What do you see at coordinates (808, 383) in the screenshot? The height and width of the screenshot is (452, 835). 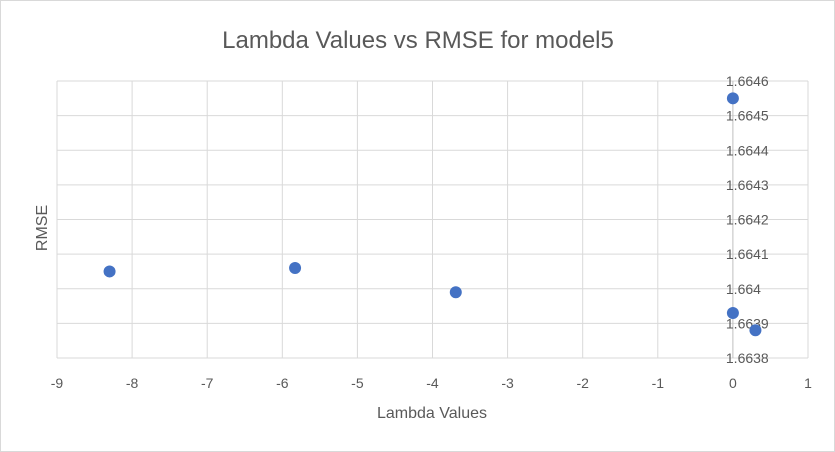 I see `x-tick-label: 1` at bounding box center [808, 383].